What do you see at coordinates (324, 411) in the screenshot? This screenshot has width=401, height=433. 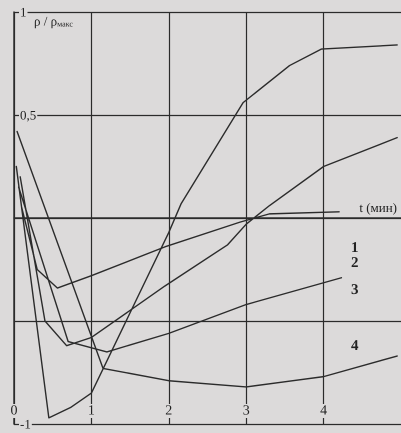 I see `x-tick-label: 4` at bounding box center [324, 411].